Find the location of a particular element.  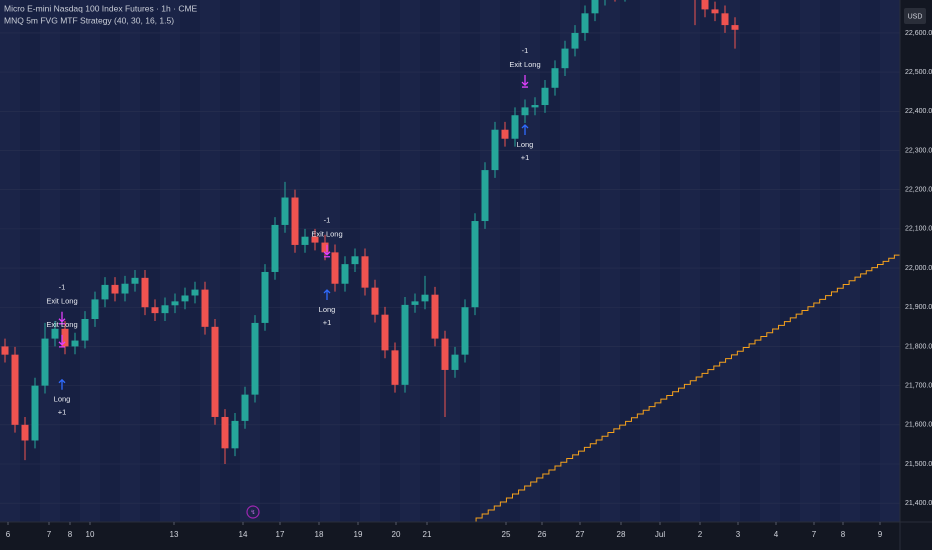

currency: USD is located at coordinates (915, 16).